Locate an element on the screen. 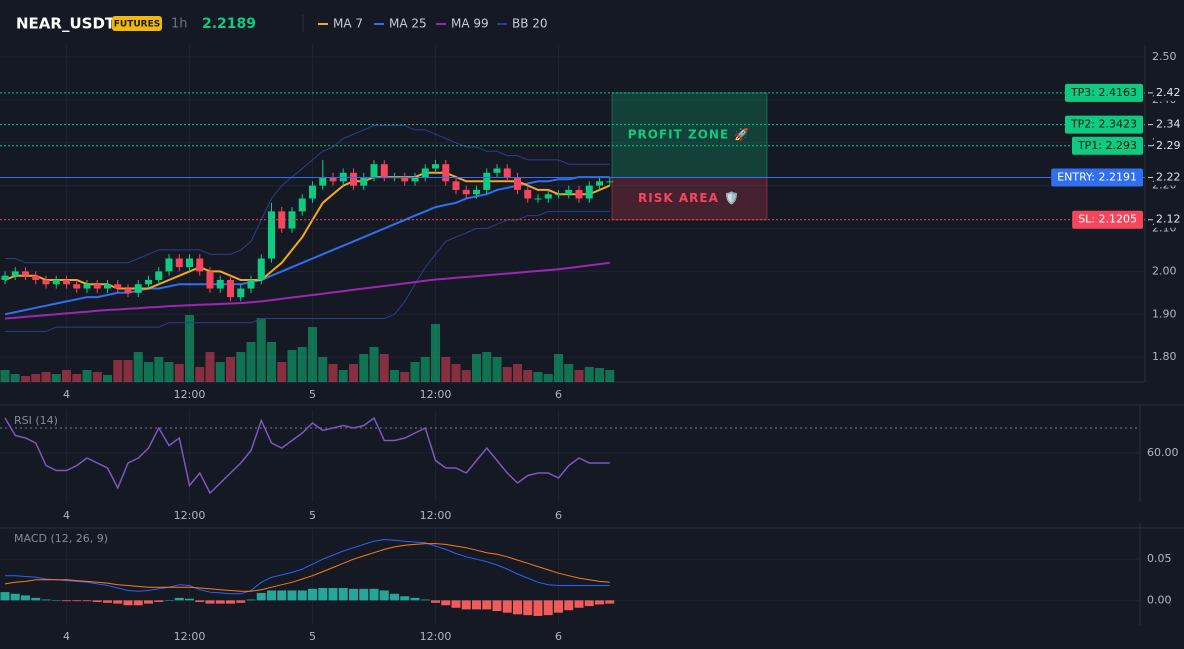 This screenshot has width=1184, height=649. zone-label: PROFIT ZONE 🚀 is located at coordinates (689, 135).